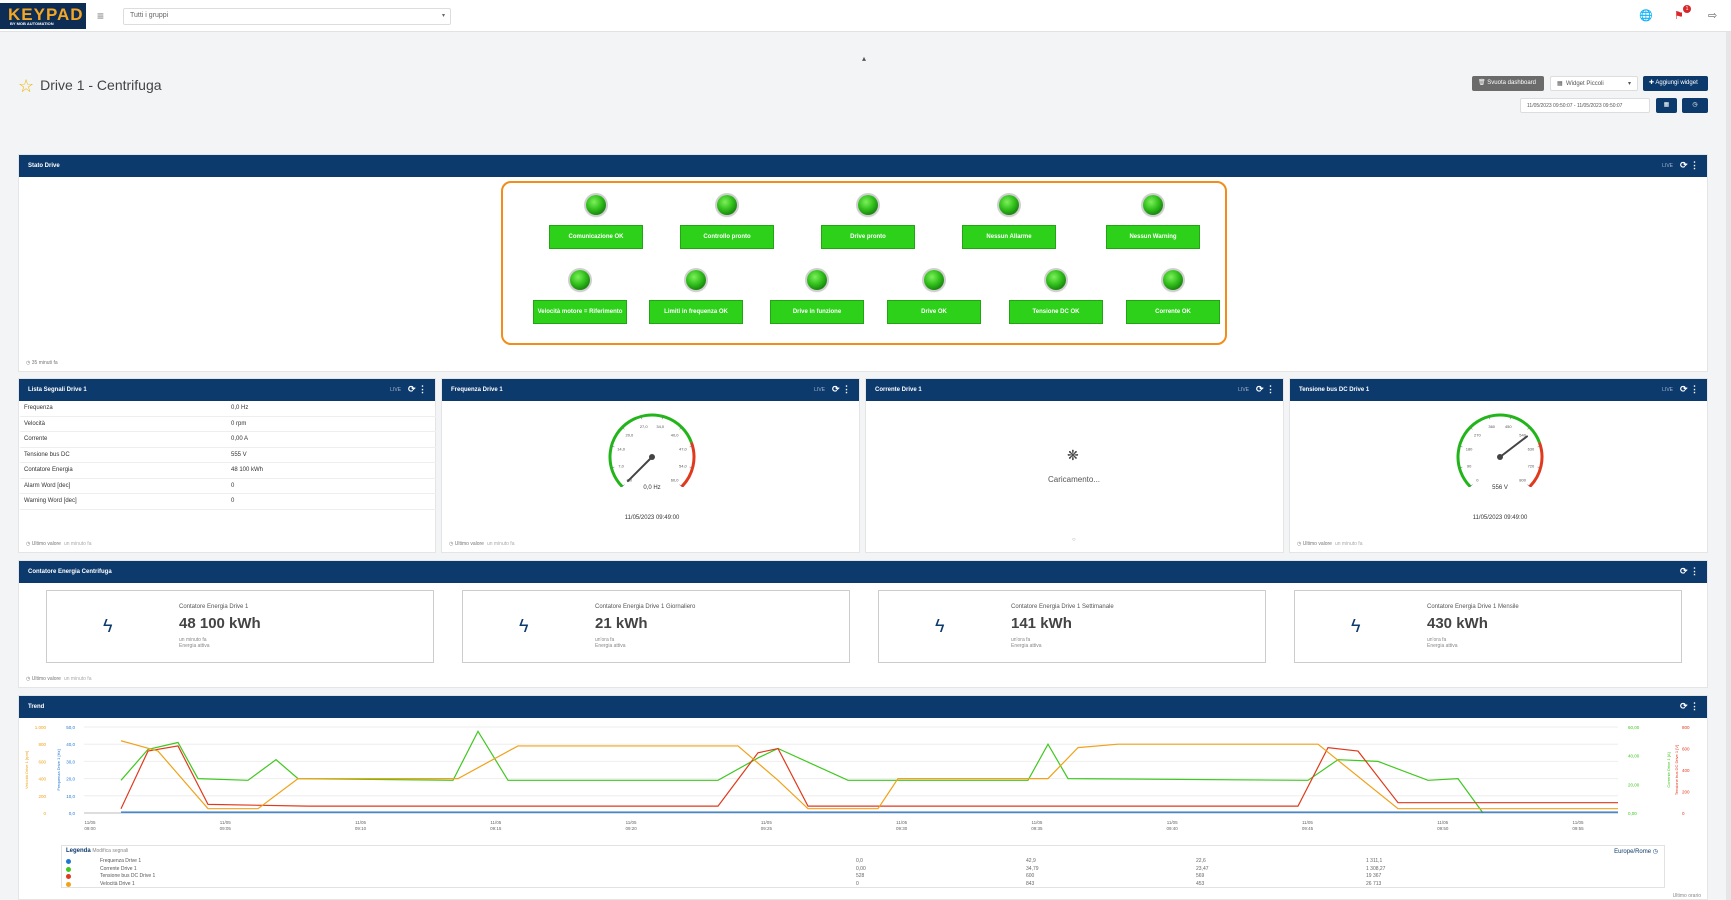  What do you see at coordinates (861, 884) in the screenshot?
I see `legend-row: Velocità Drive 1 0 843 453 26 713` at bounding box center [861, 884].